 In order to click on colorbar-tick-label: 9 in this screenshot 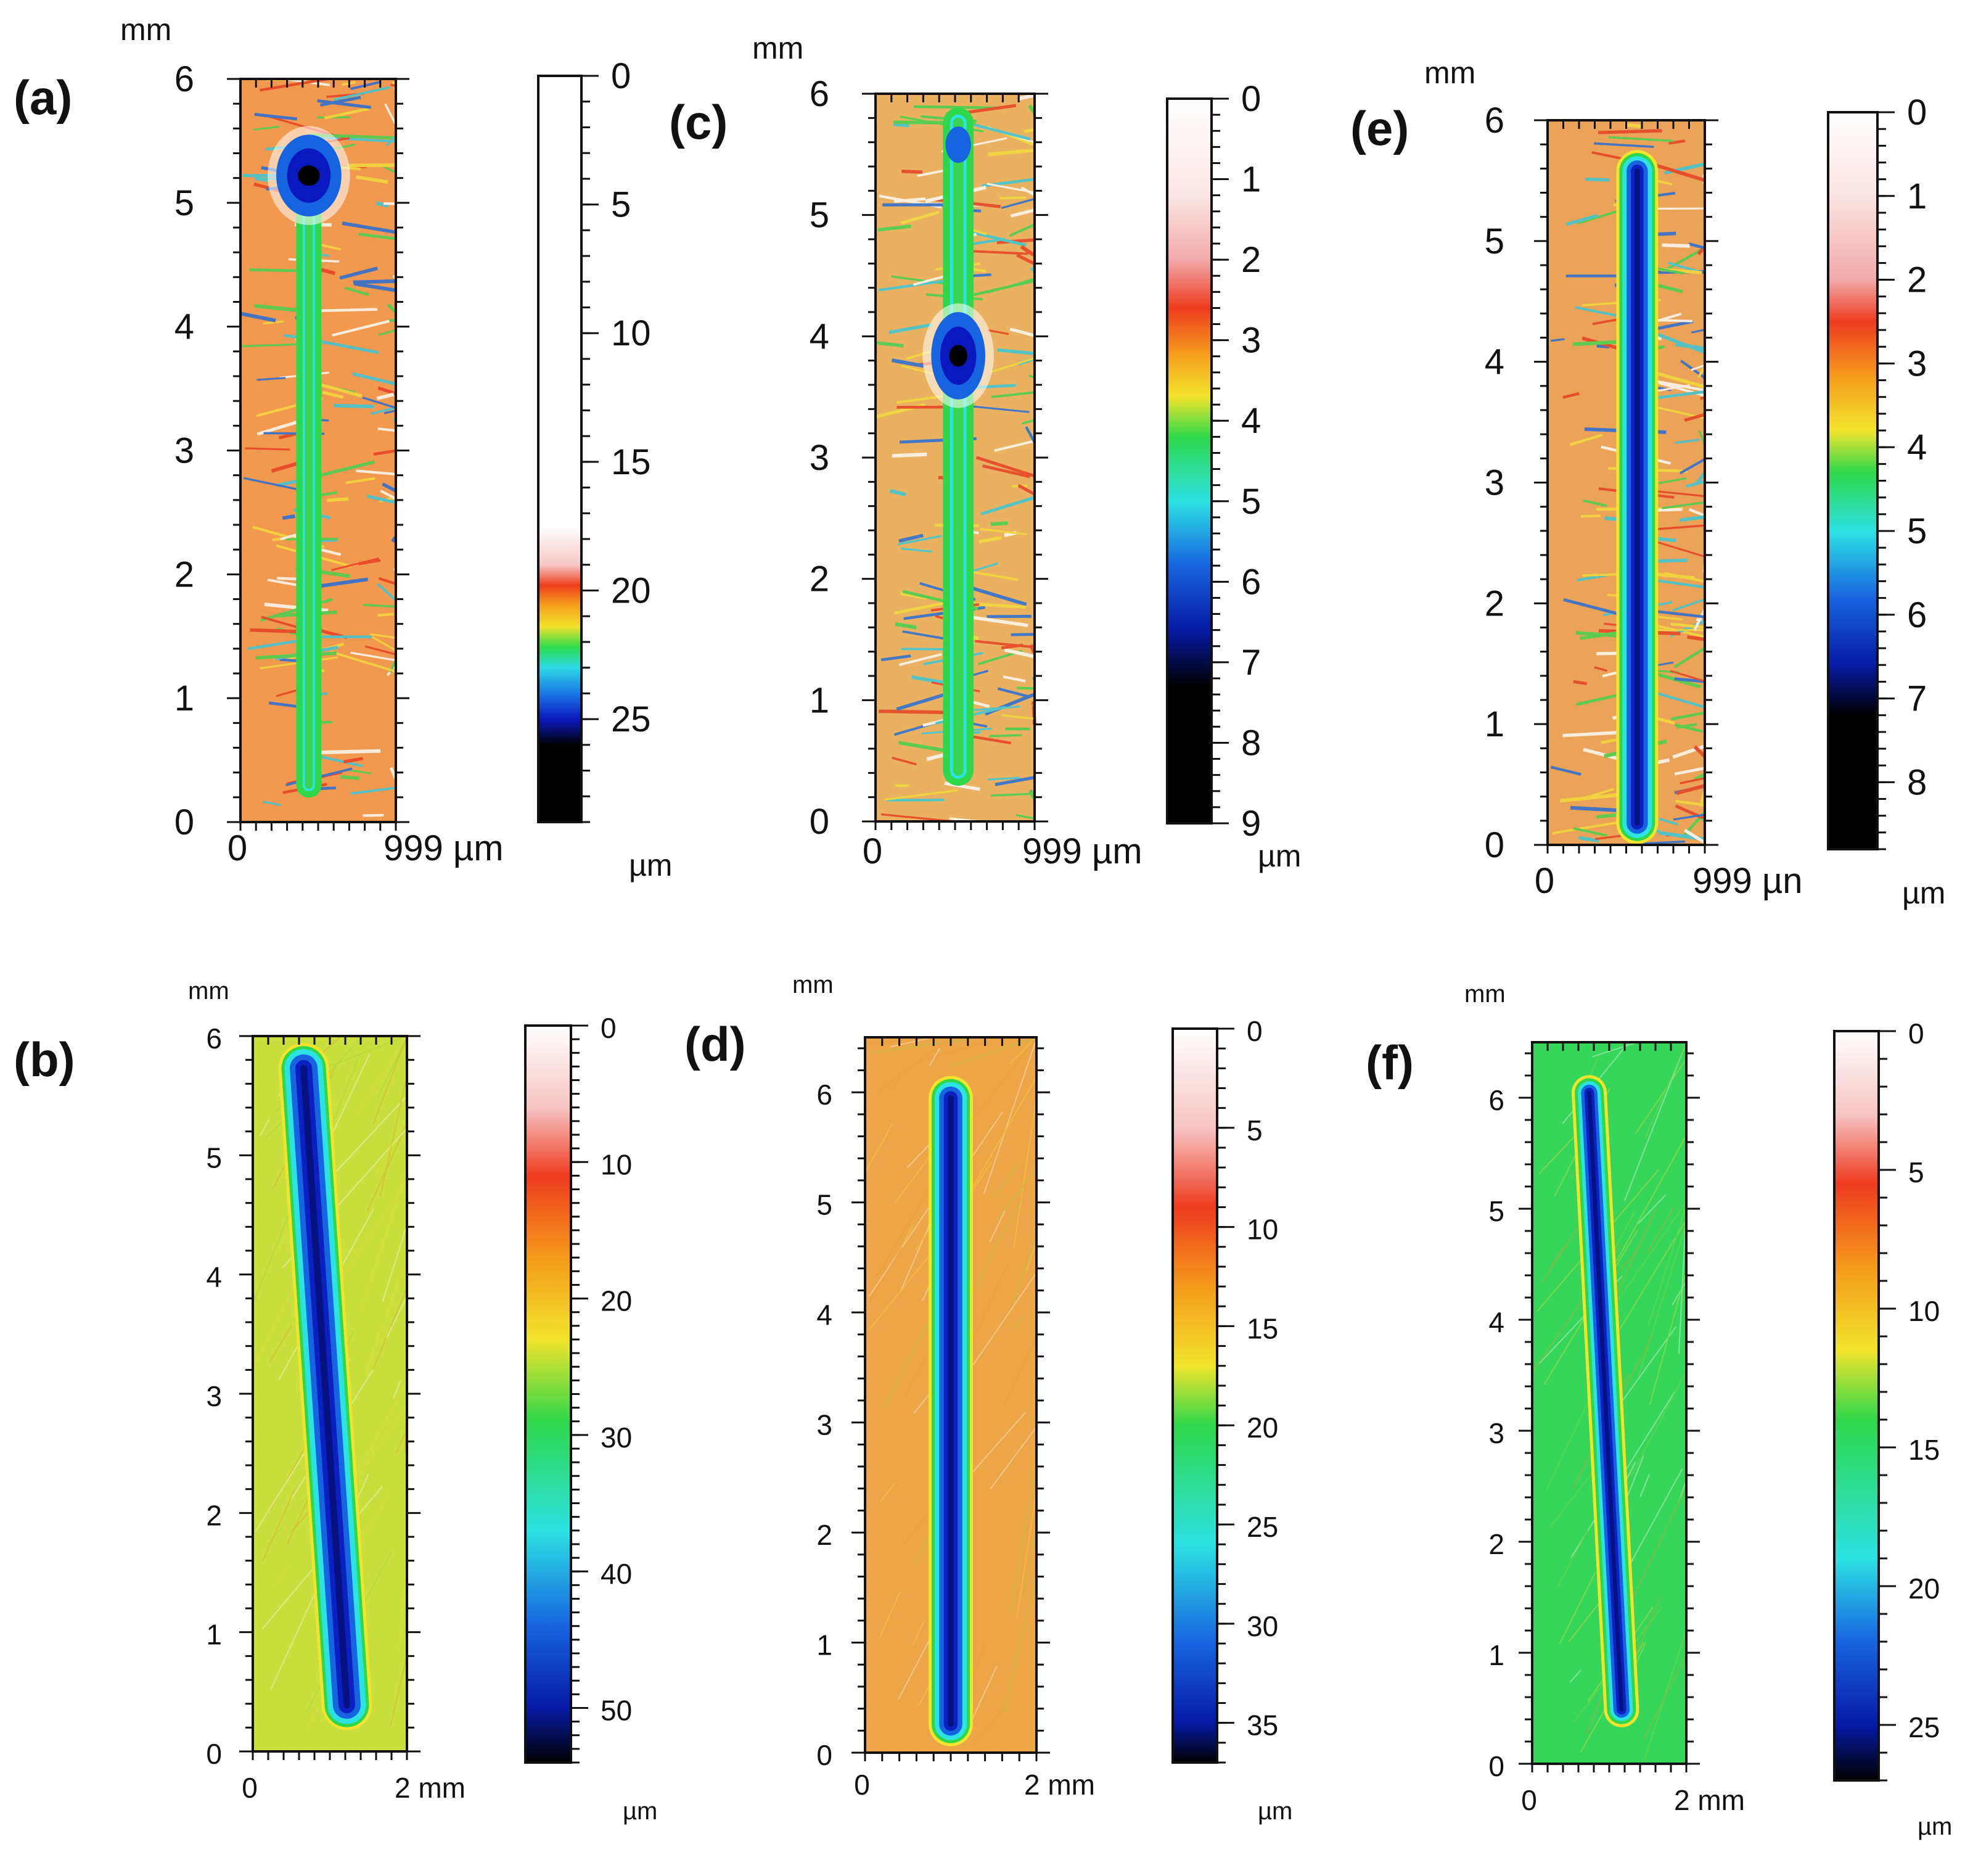, I will do `click(1251, 824)`.